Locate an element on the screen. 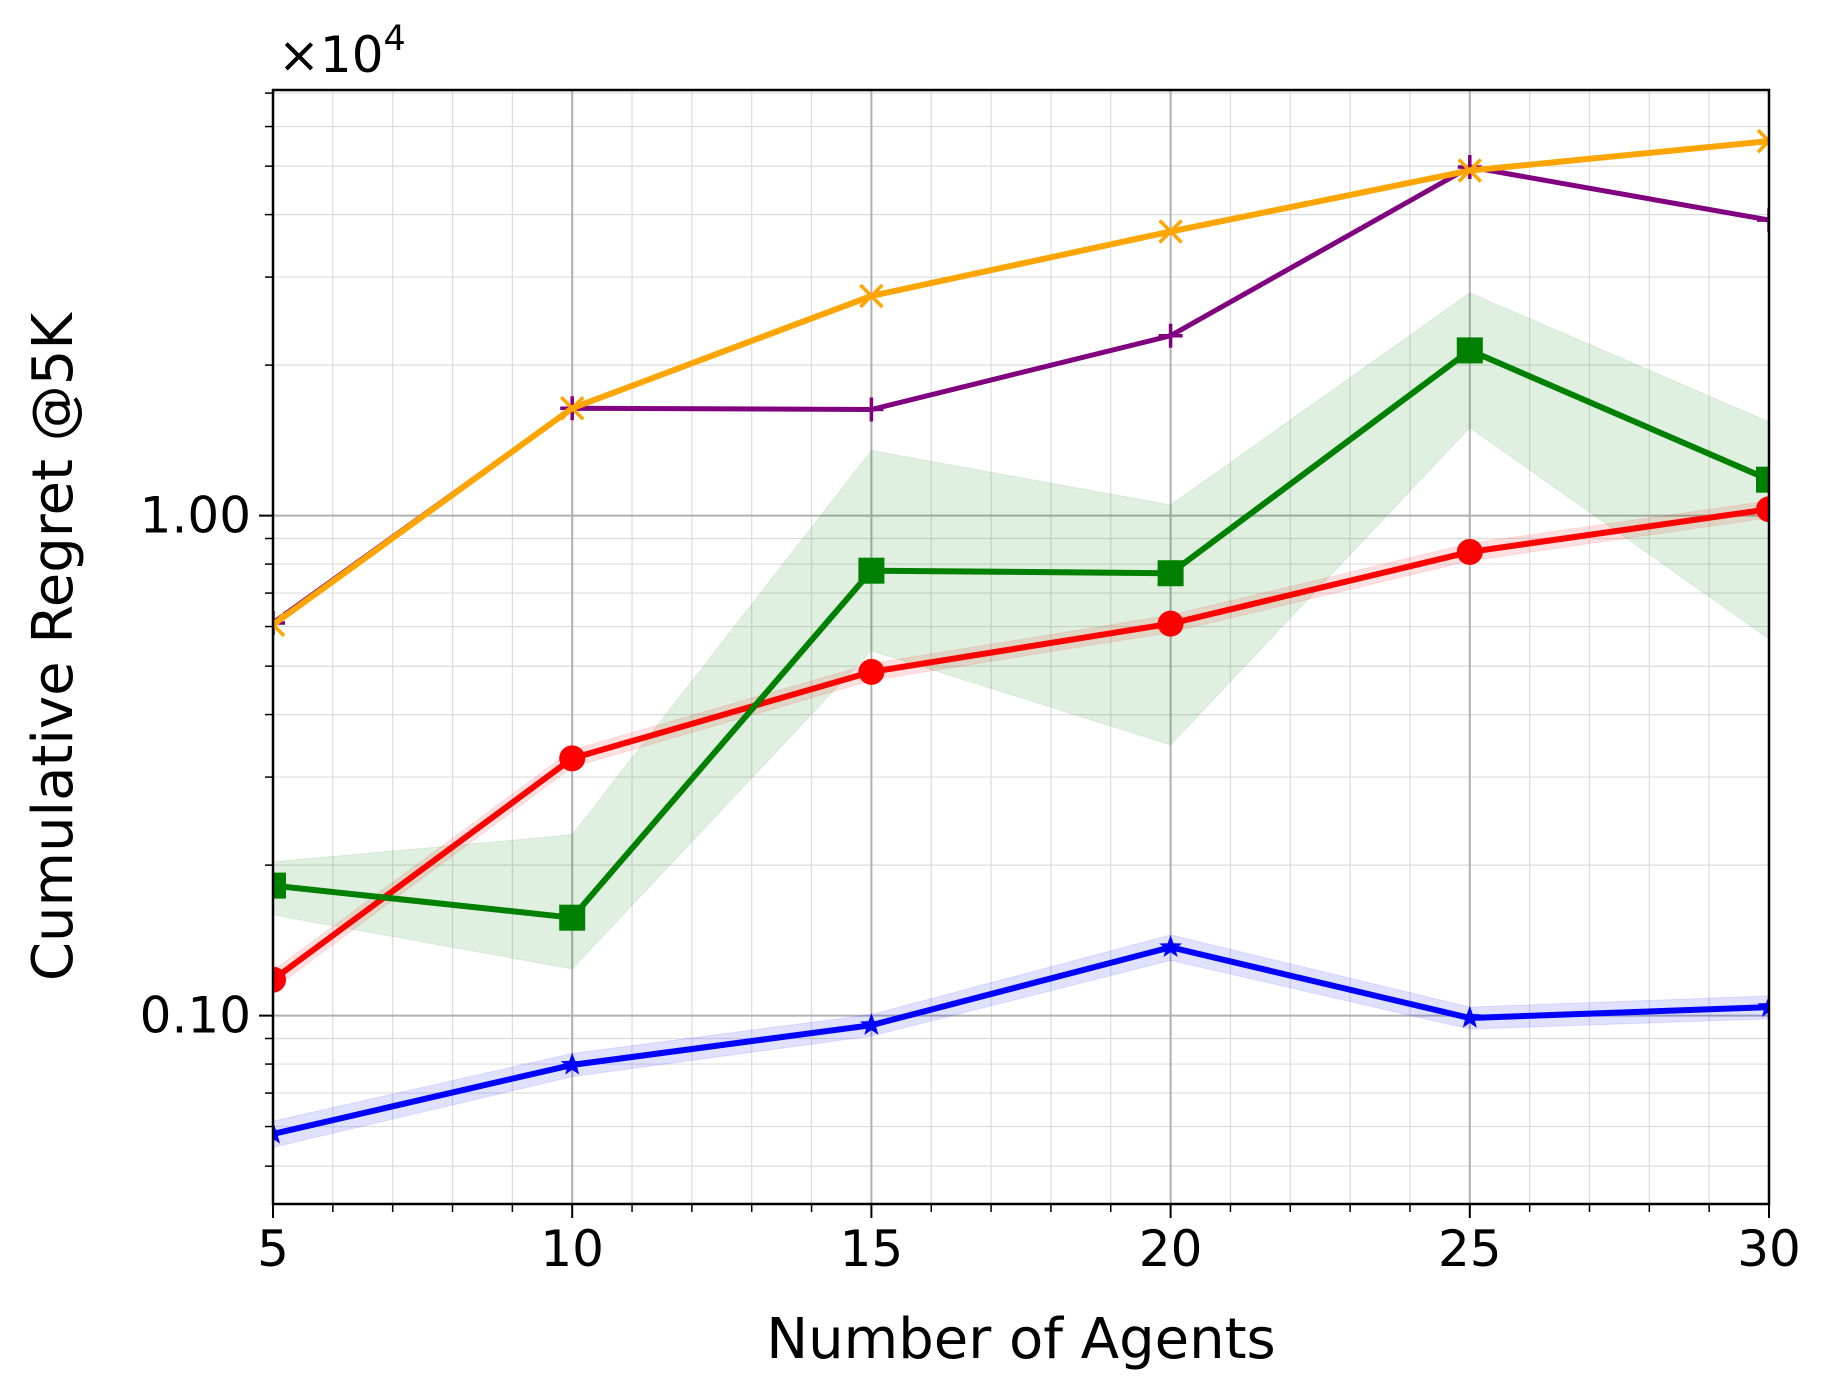 This screenshot has width=1829, height=1396. y-tick-label: 1.00 is located at coordinates (195, 516).